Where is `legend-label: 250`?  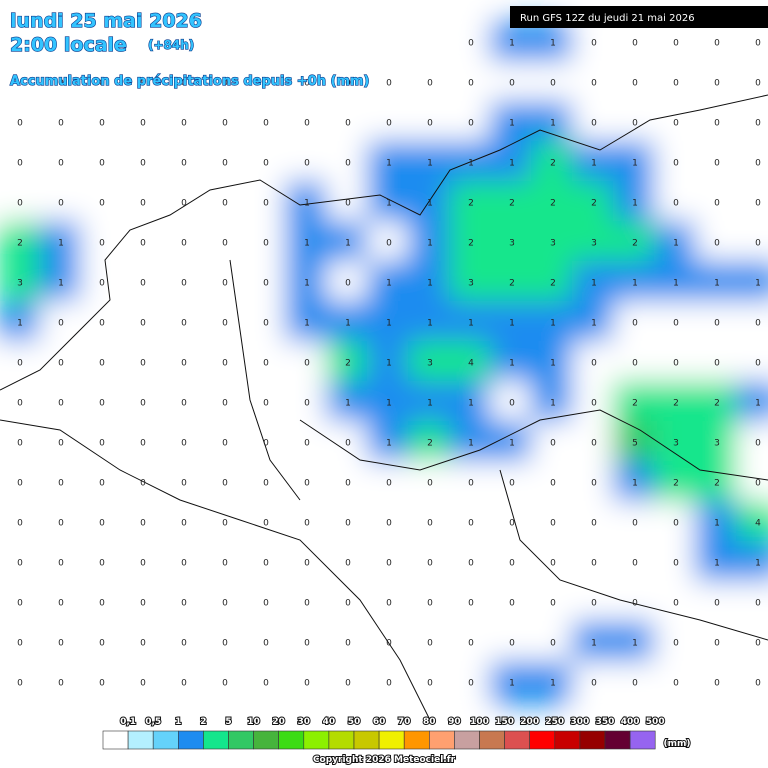 legend-label: 250 is located at coordinates (554, 722).